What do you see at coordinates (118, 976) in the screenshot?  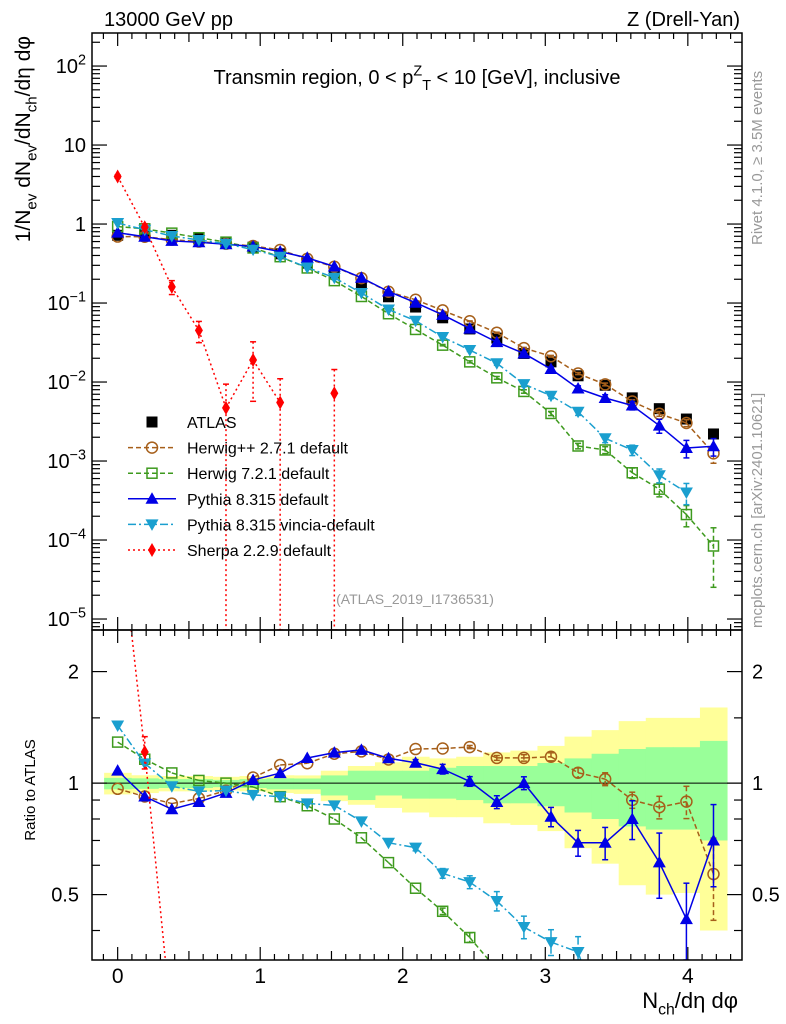 I see `x-tick-label: 0` at bounding box center [118, 976].